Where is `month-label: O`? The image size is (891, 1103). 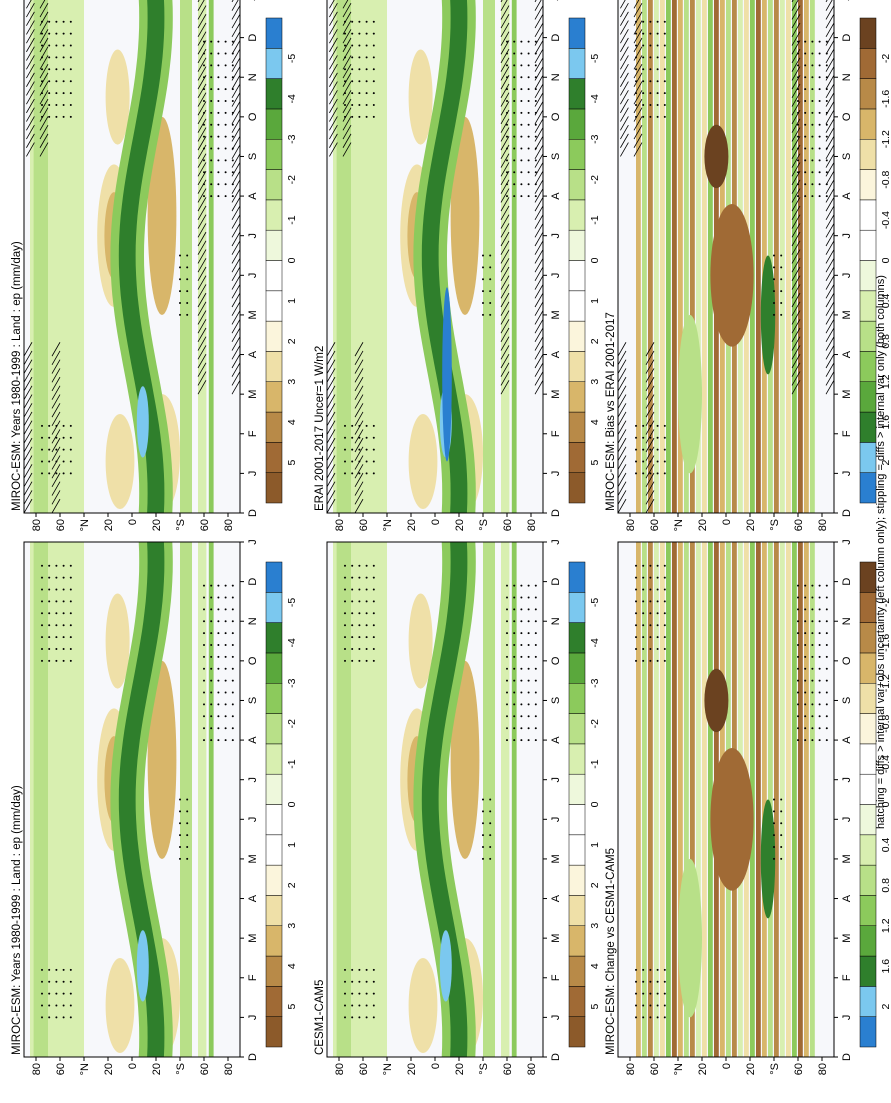 month-label: O is located at coordinates (556, 660).